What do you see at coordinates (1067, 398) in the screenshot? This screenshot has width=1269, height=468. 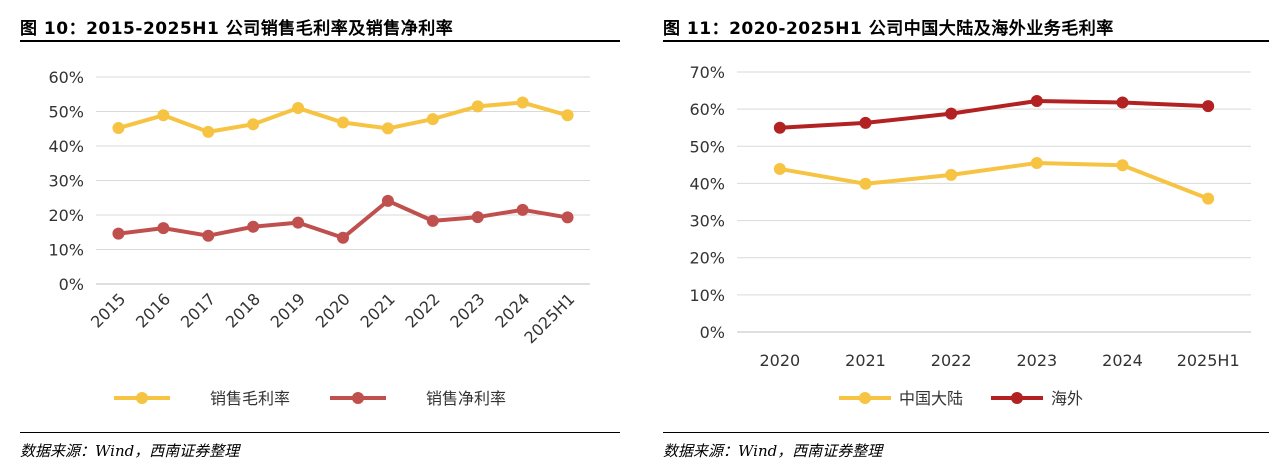 I see `legend-label: 海外` at bounding box center [1067, 398].